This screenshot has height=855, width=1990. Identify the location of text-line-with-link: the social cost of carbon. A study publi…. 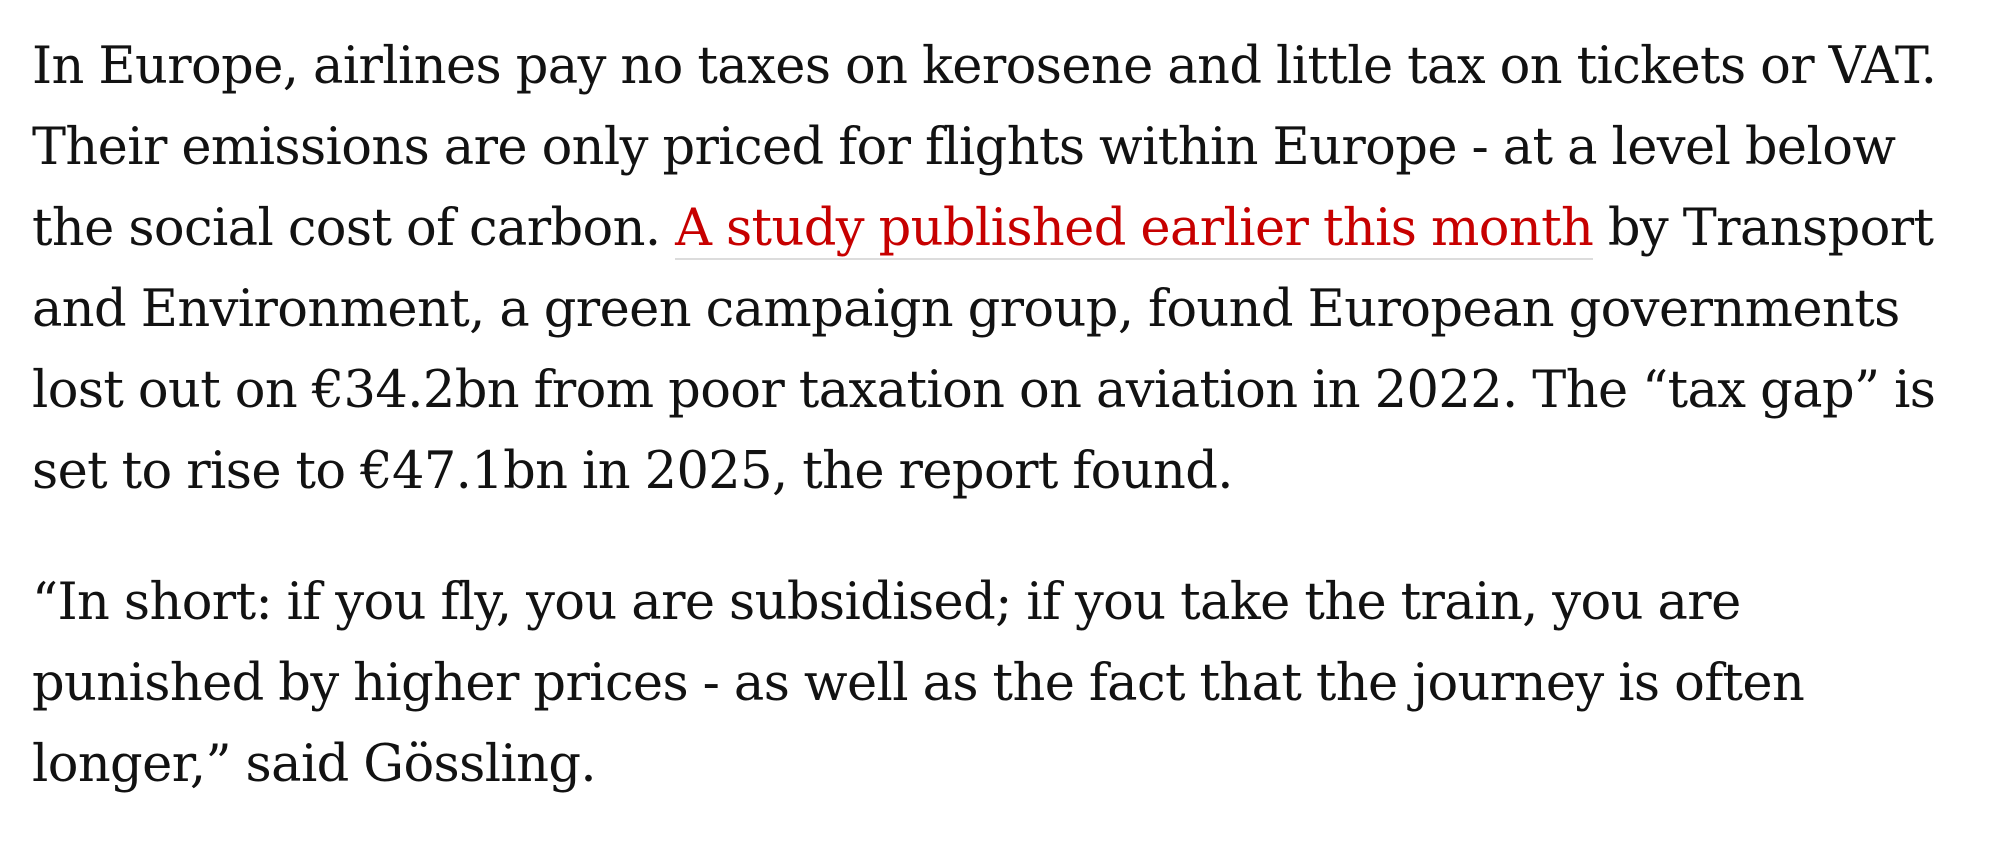
(1002, 228).